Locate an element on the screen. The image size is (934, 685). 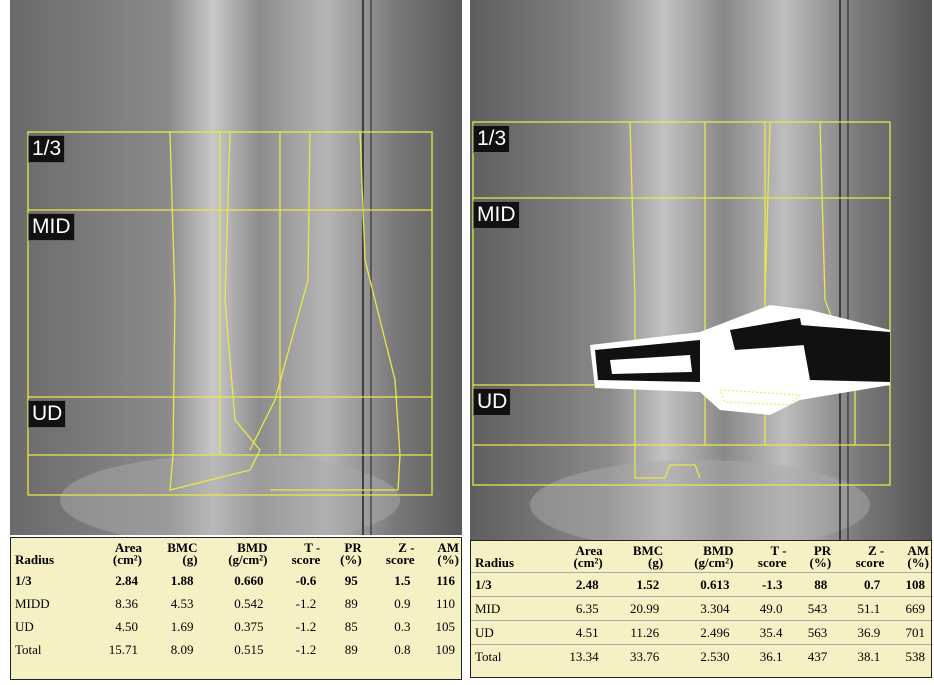
cell: 95 is located at coordinates (351, 580).